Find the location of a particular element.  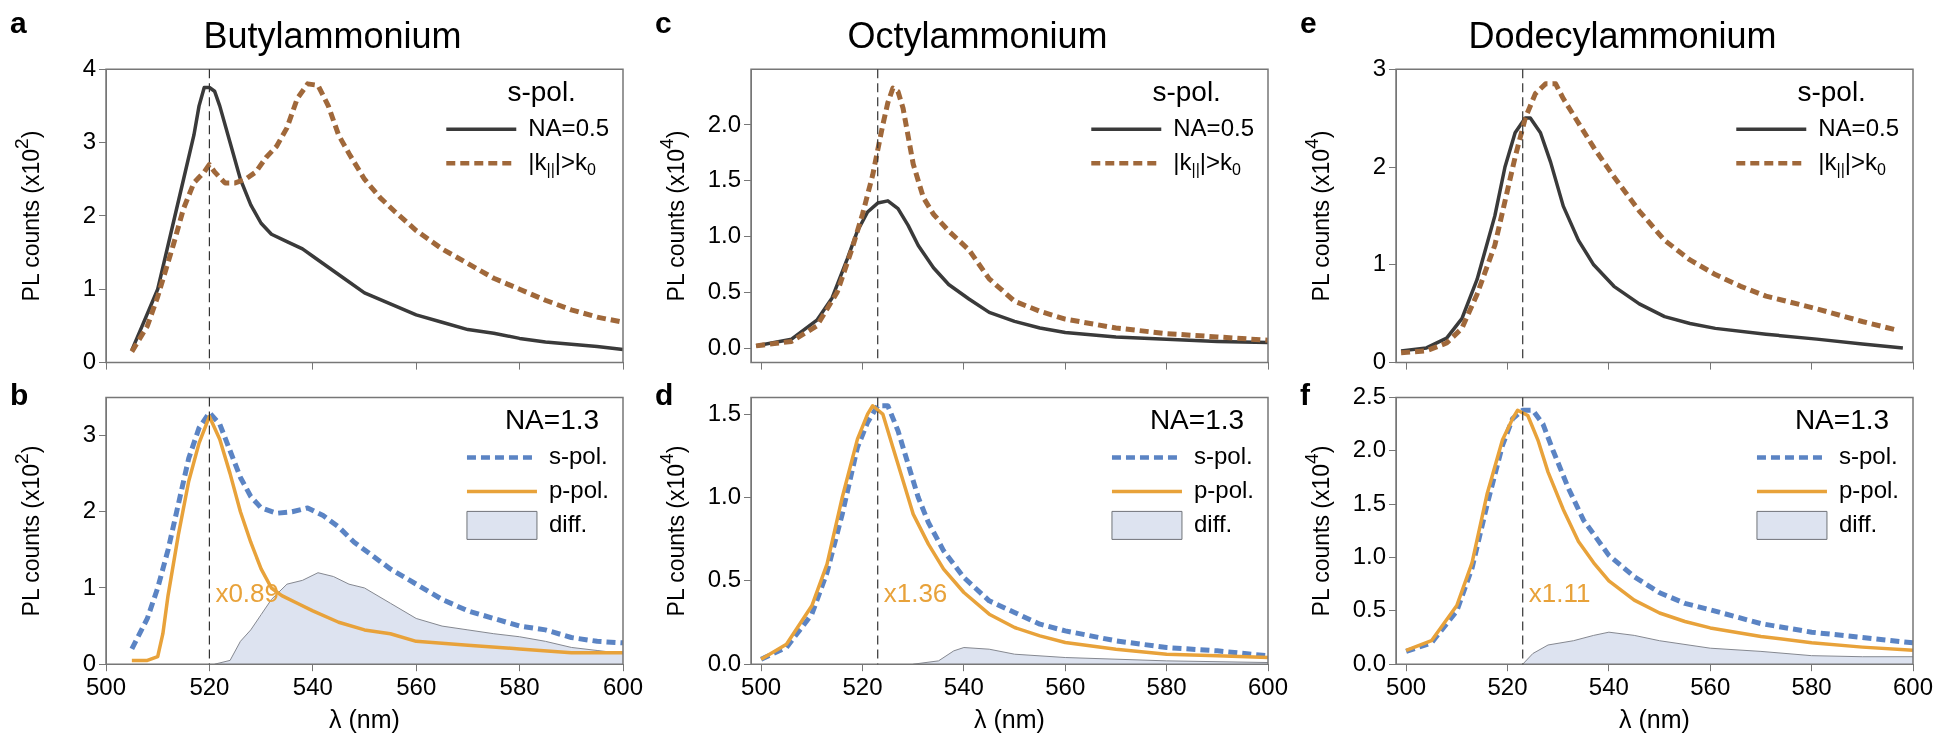

text: c is located at coordinates (663, 23).